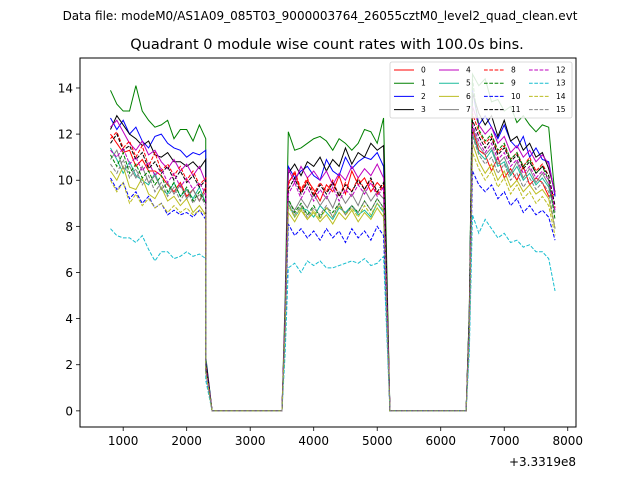  What do you see at coordinates (69, 411) in the screenshot?
I see `y-tick-label-0: 0` at bounding box center [69, 411].